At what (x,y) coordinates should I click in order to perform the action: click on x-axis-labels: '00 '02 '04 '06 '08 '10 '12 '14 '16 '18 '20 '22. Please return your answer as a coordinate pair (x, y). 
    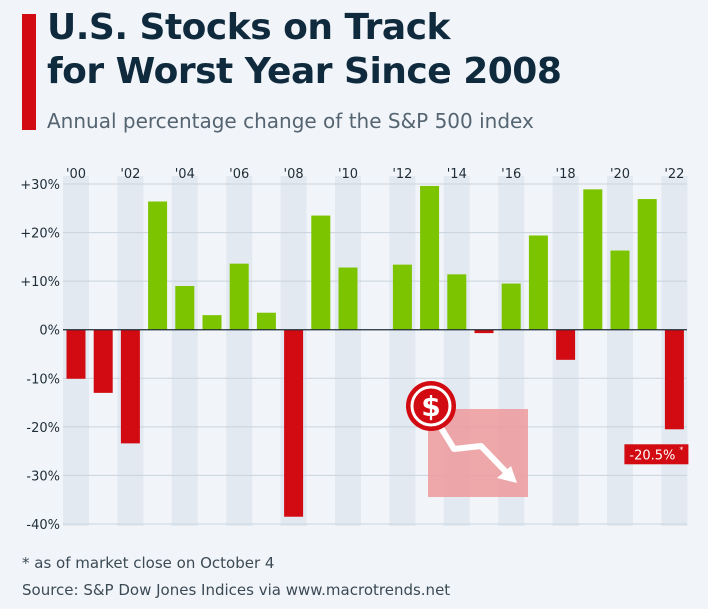
    Looking at the image, I should click on (375, 174).